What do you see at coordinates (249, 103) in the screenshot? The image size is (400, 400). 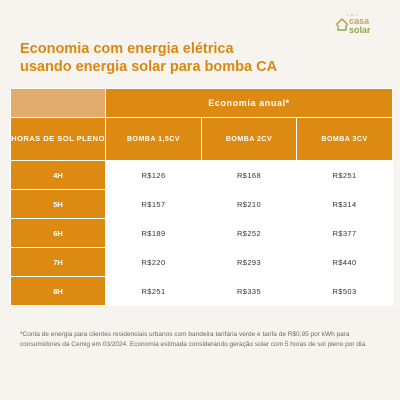 I see `annual-savings-header: Economia anual*` at bounding box center [249, 103].